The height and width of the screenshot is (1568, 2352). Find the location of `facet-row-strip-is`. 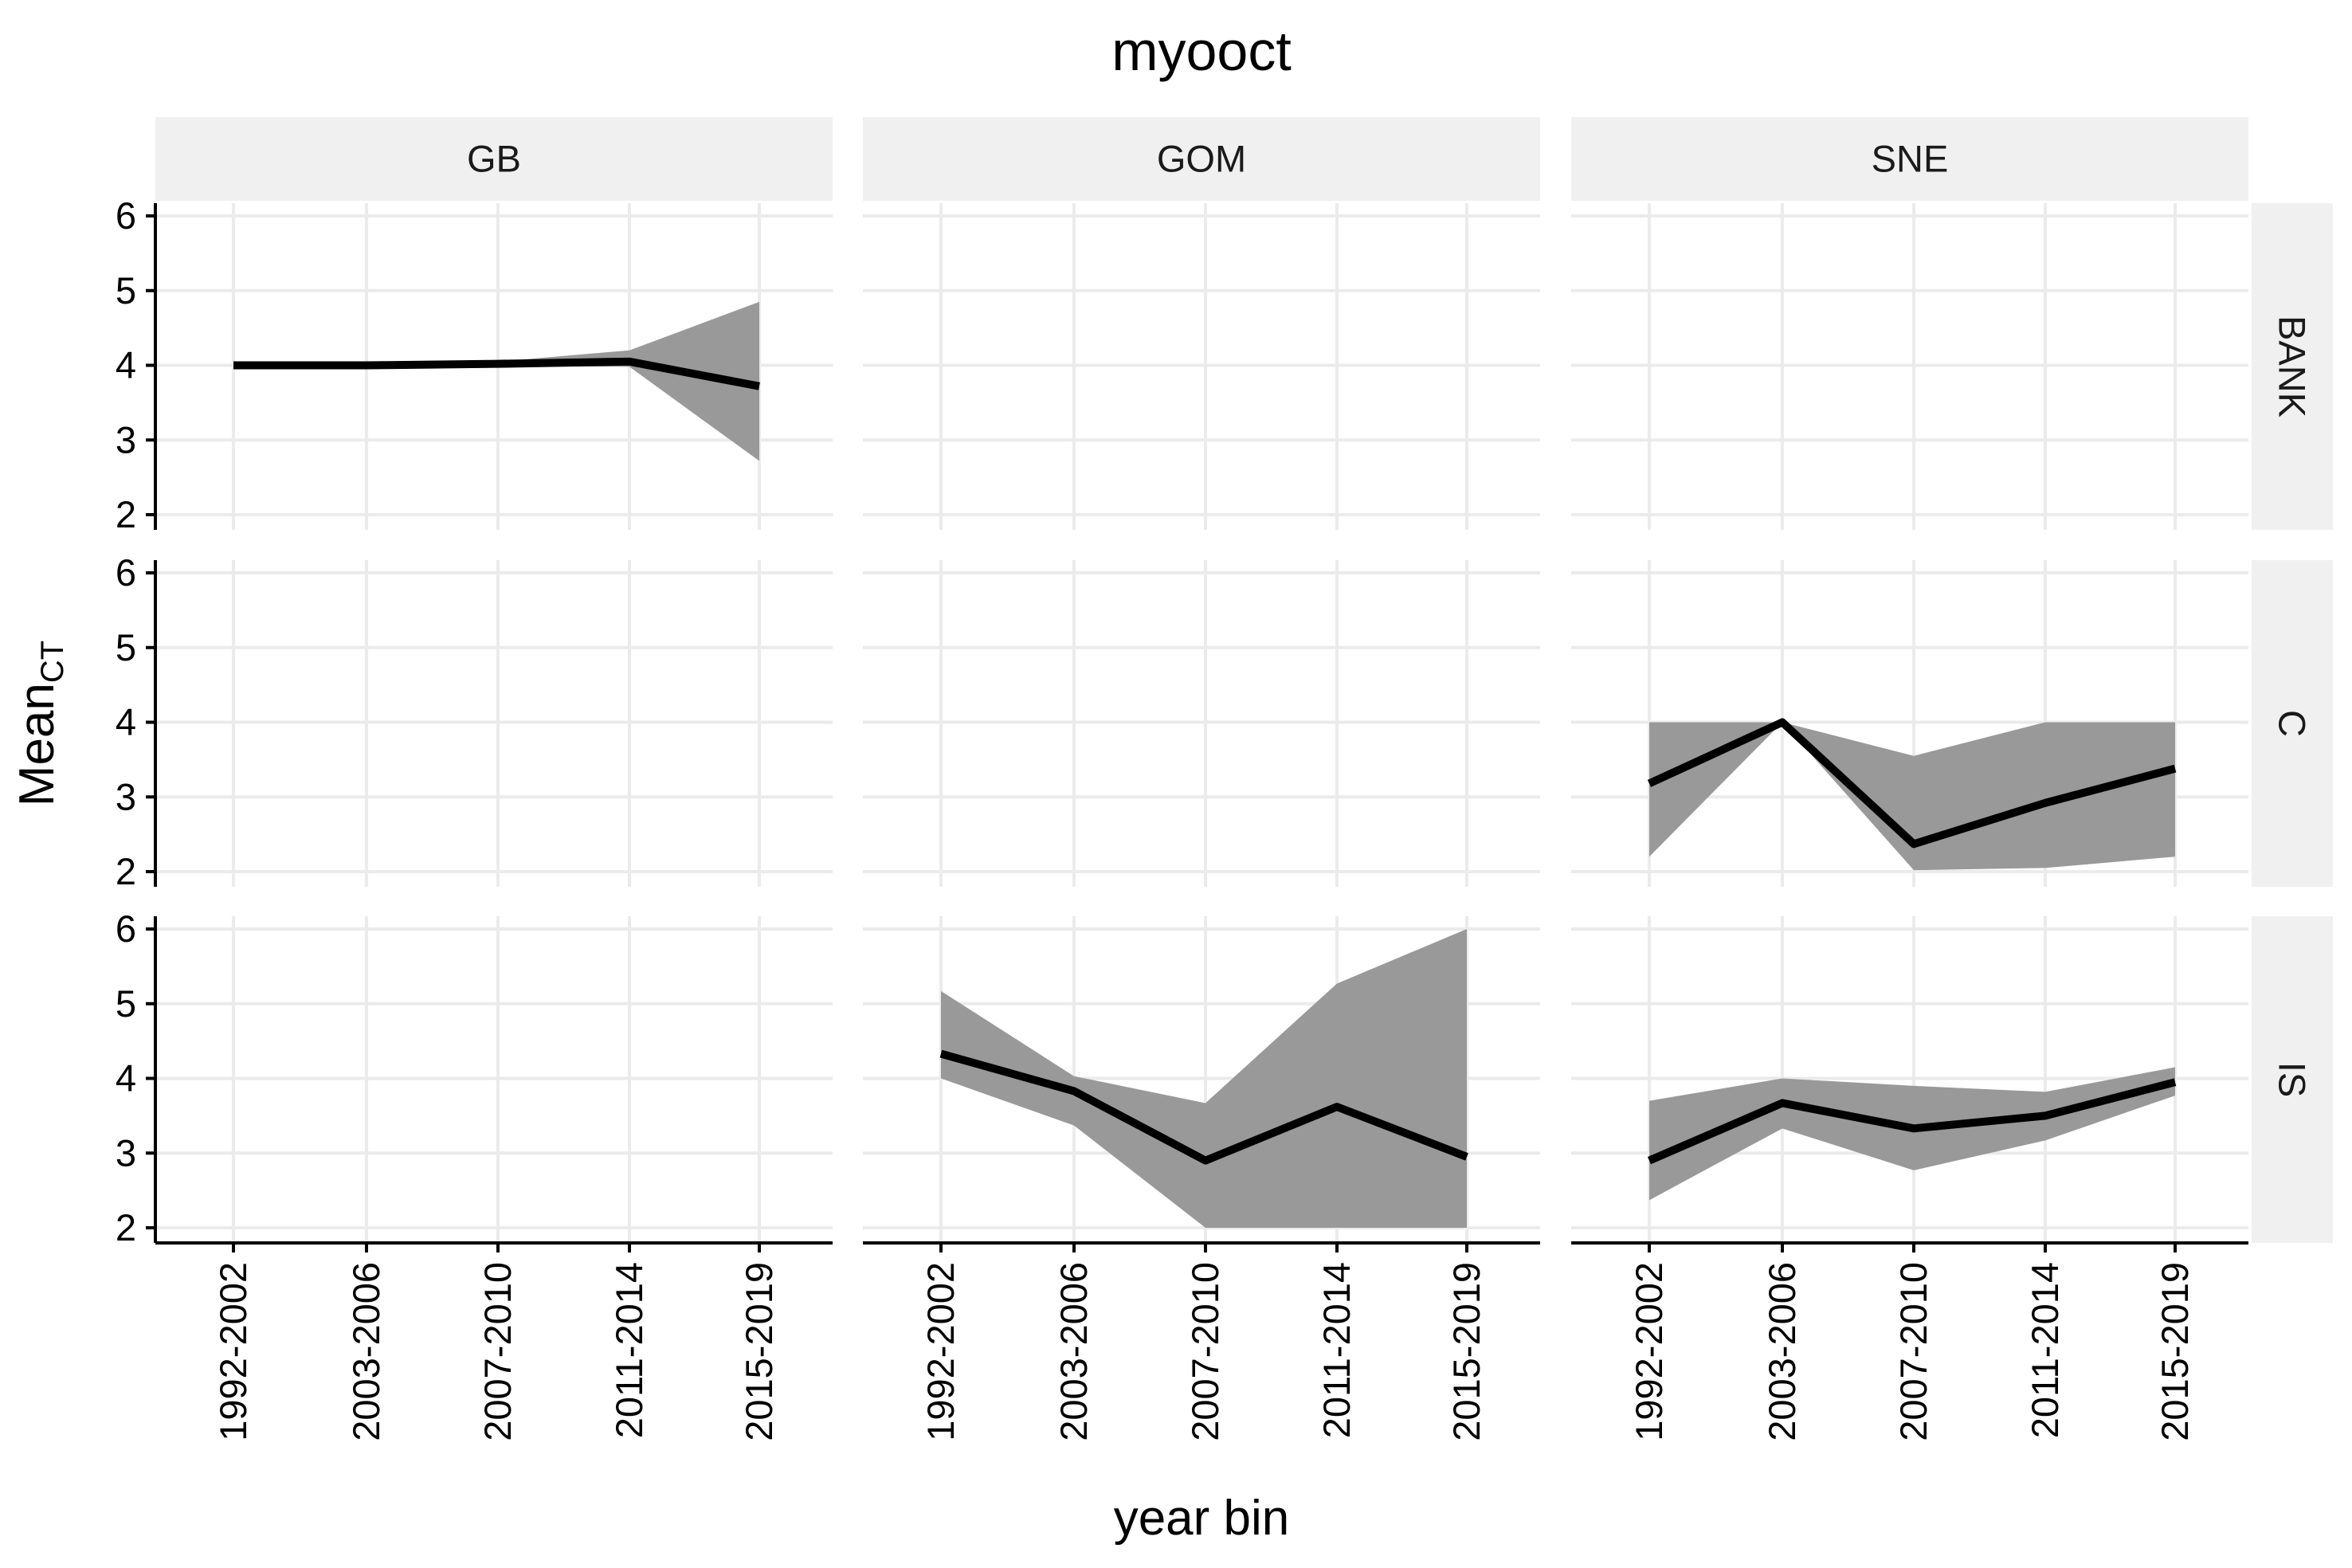

facet-row-strip-is is located at coordinates (2292, 1079).